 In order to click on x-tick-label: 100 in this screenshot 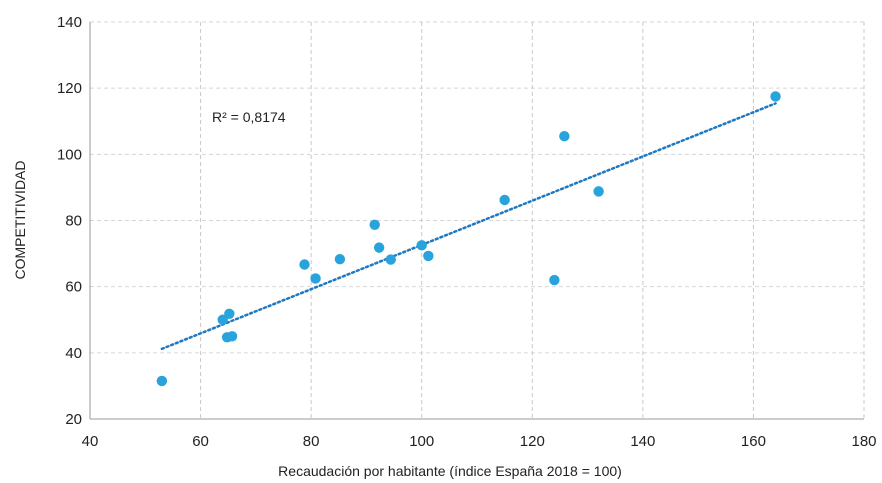, I will do `click(421, 441)`.